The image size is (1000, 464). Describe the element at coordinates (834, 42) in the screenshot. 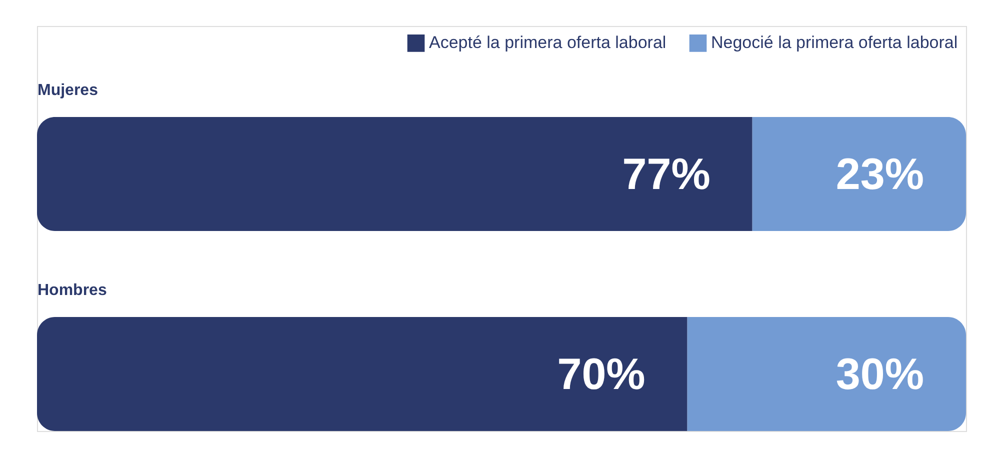

I see `legend-label: Negocié la primera oferta laboral` at that location.